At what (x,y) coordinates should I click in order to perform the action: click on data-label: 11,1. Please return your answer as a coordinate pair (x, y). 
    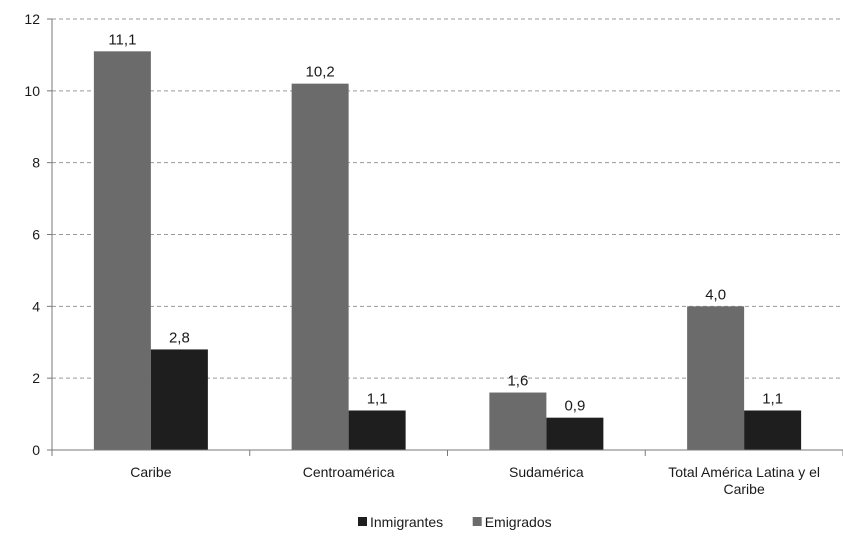
    Looking at the image, I should click on (122, 39).